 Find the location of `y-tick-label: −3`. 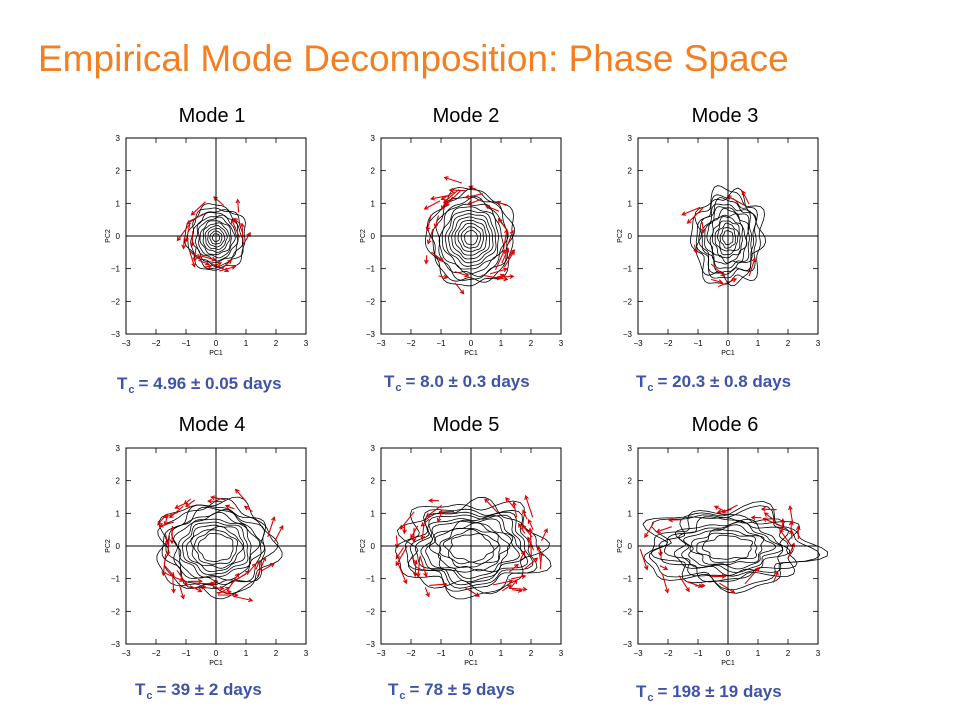

y-tick-label: −3 is located at coordinates (116, 334).